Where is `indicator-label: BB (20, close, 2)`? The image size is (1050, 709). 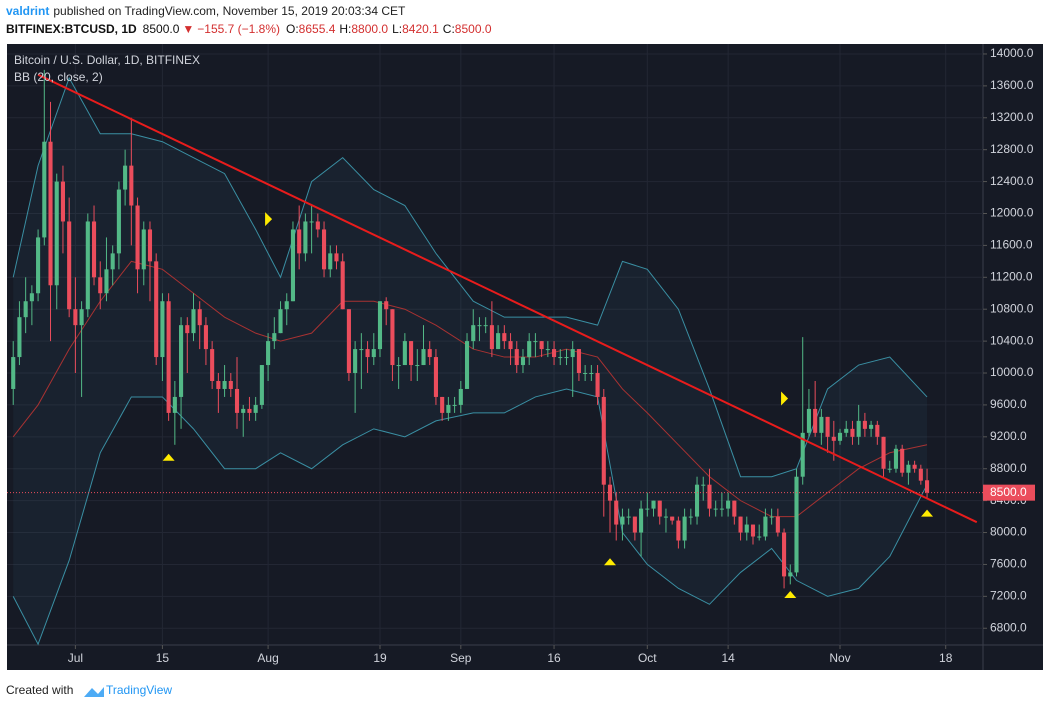 indicator-label: BB (20, close, 2) is located at coordinates (58, 77).